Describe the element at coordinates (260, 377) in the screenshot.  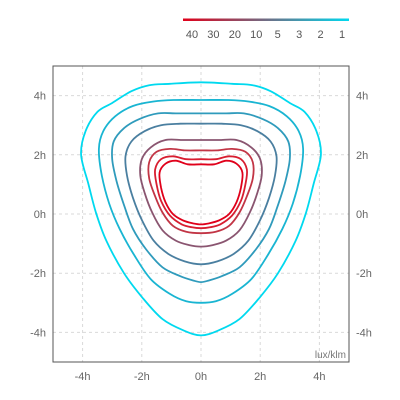
I see `x-tick-label: 2h` at that location.